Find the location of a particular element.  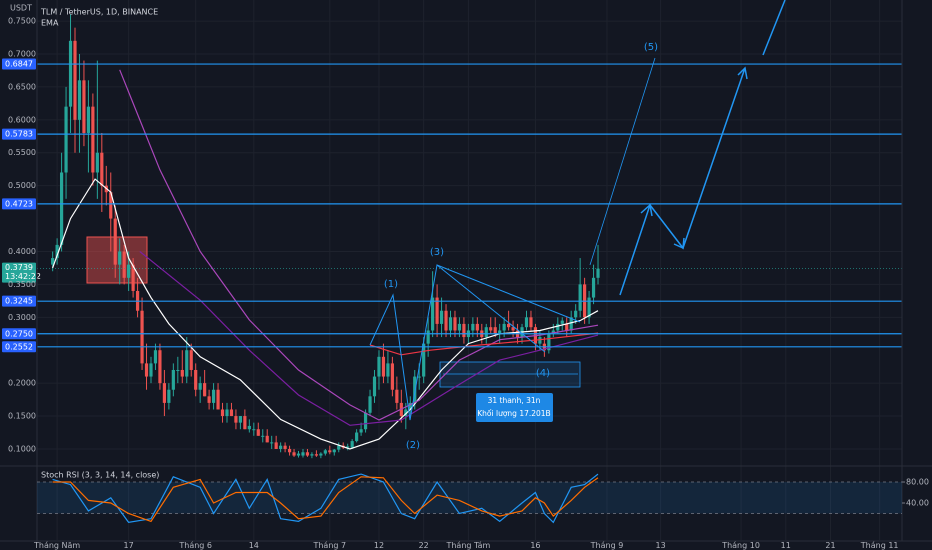

stoch-panel: 80.00 40.00 is located at coordinates (483, 498).